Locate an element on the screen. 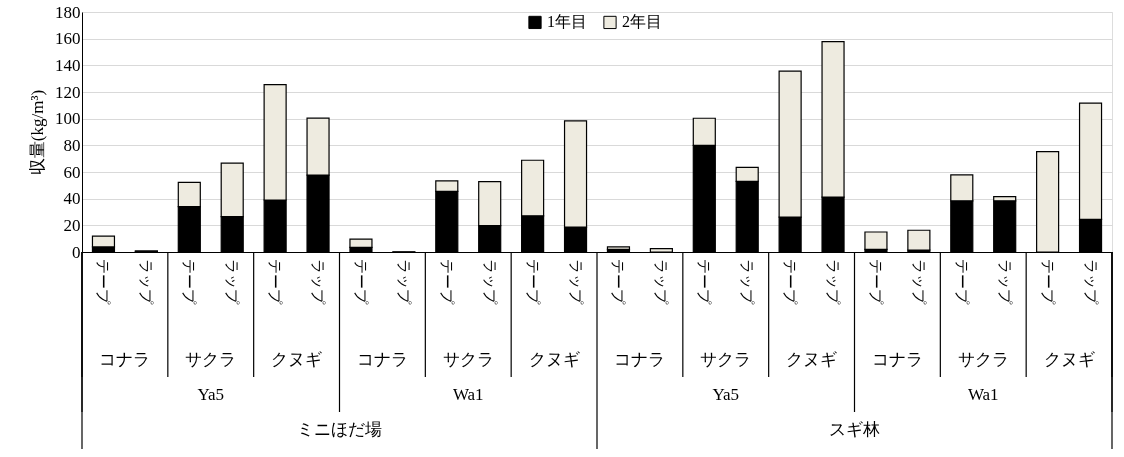  y-axis-title: 収量(kg/m³) is located at coordinates (37, 132).